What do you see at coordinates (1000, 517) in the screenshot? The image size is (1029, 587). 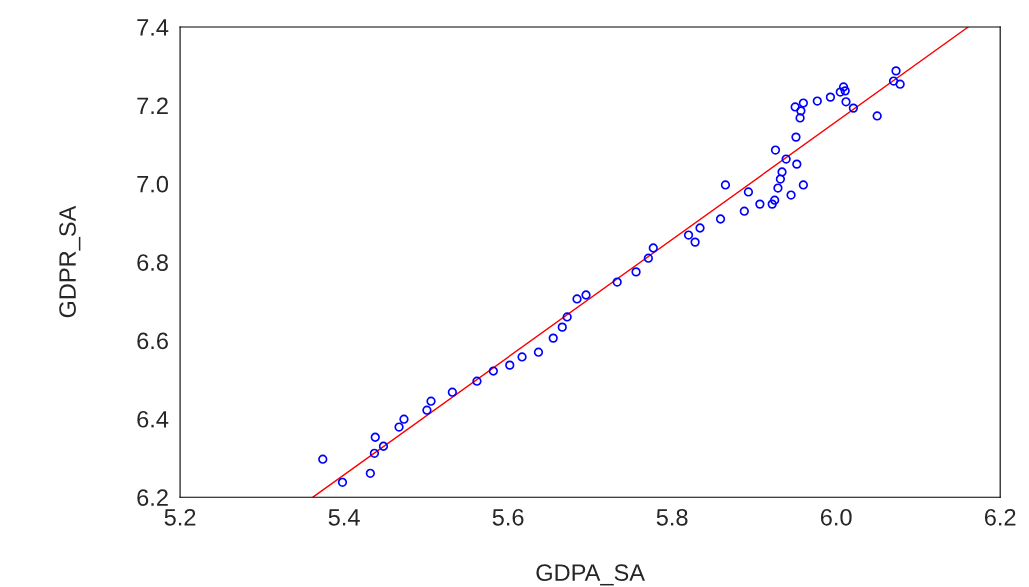 I see `x-tick-label: 6.2` at bounding box center [1000, 517].